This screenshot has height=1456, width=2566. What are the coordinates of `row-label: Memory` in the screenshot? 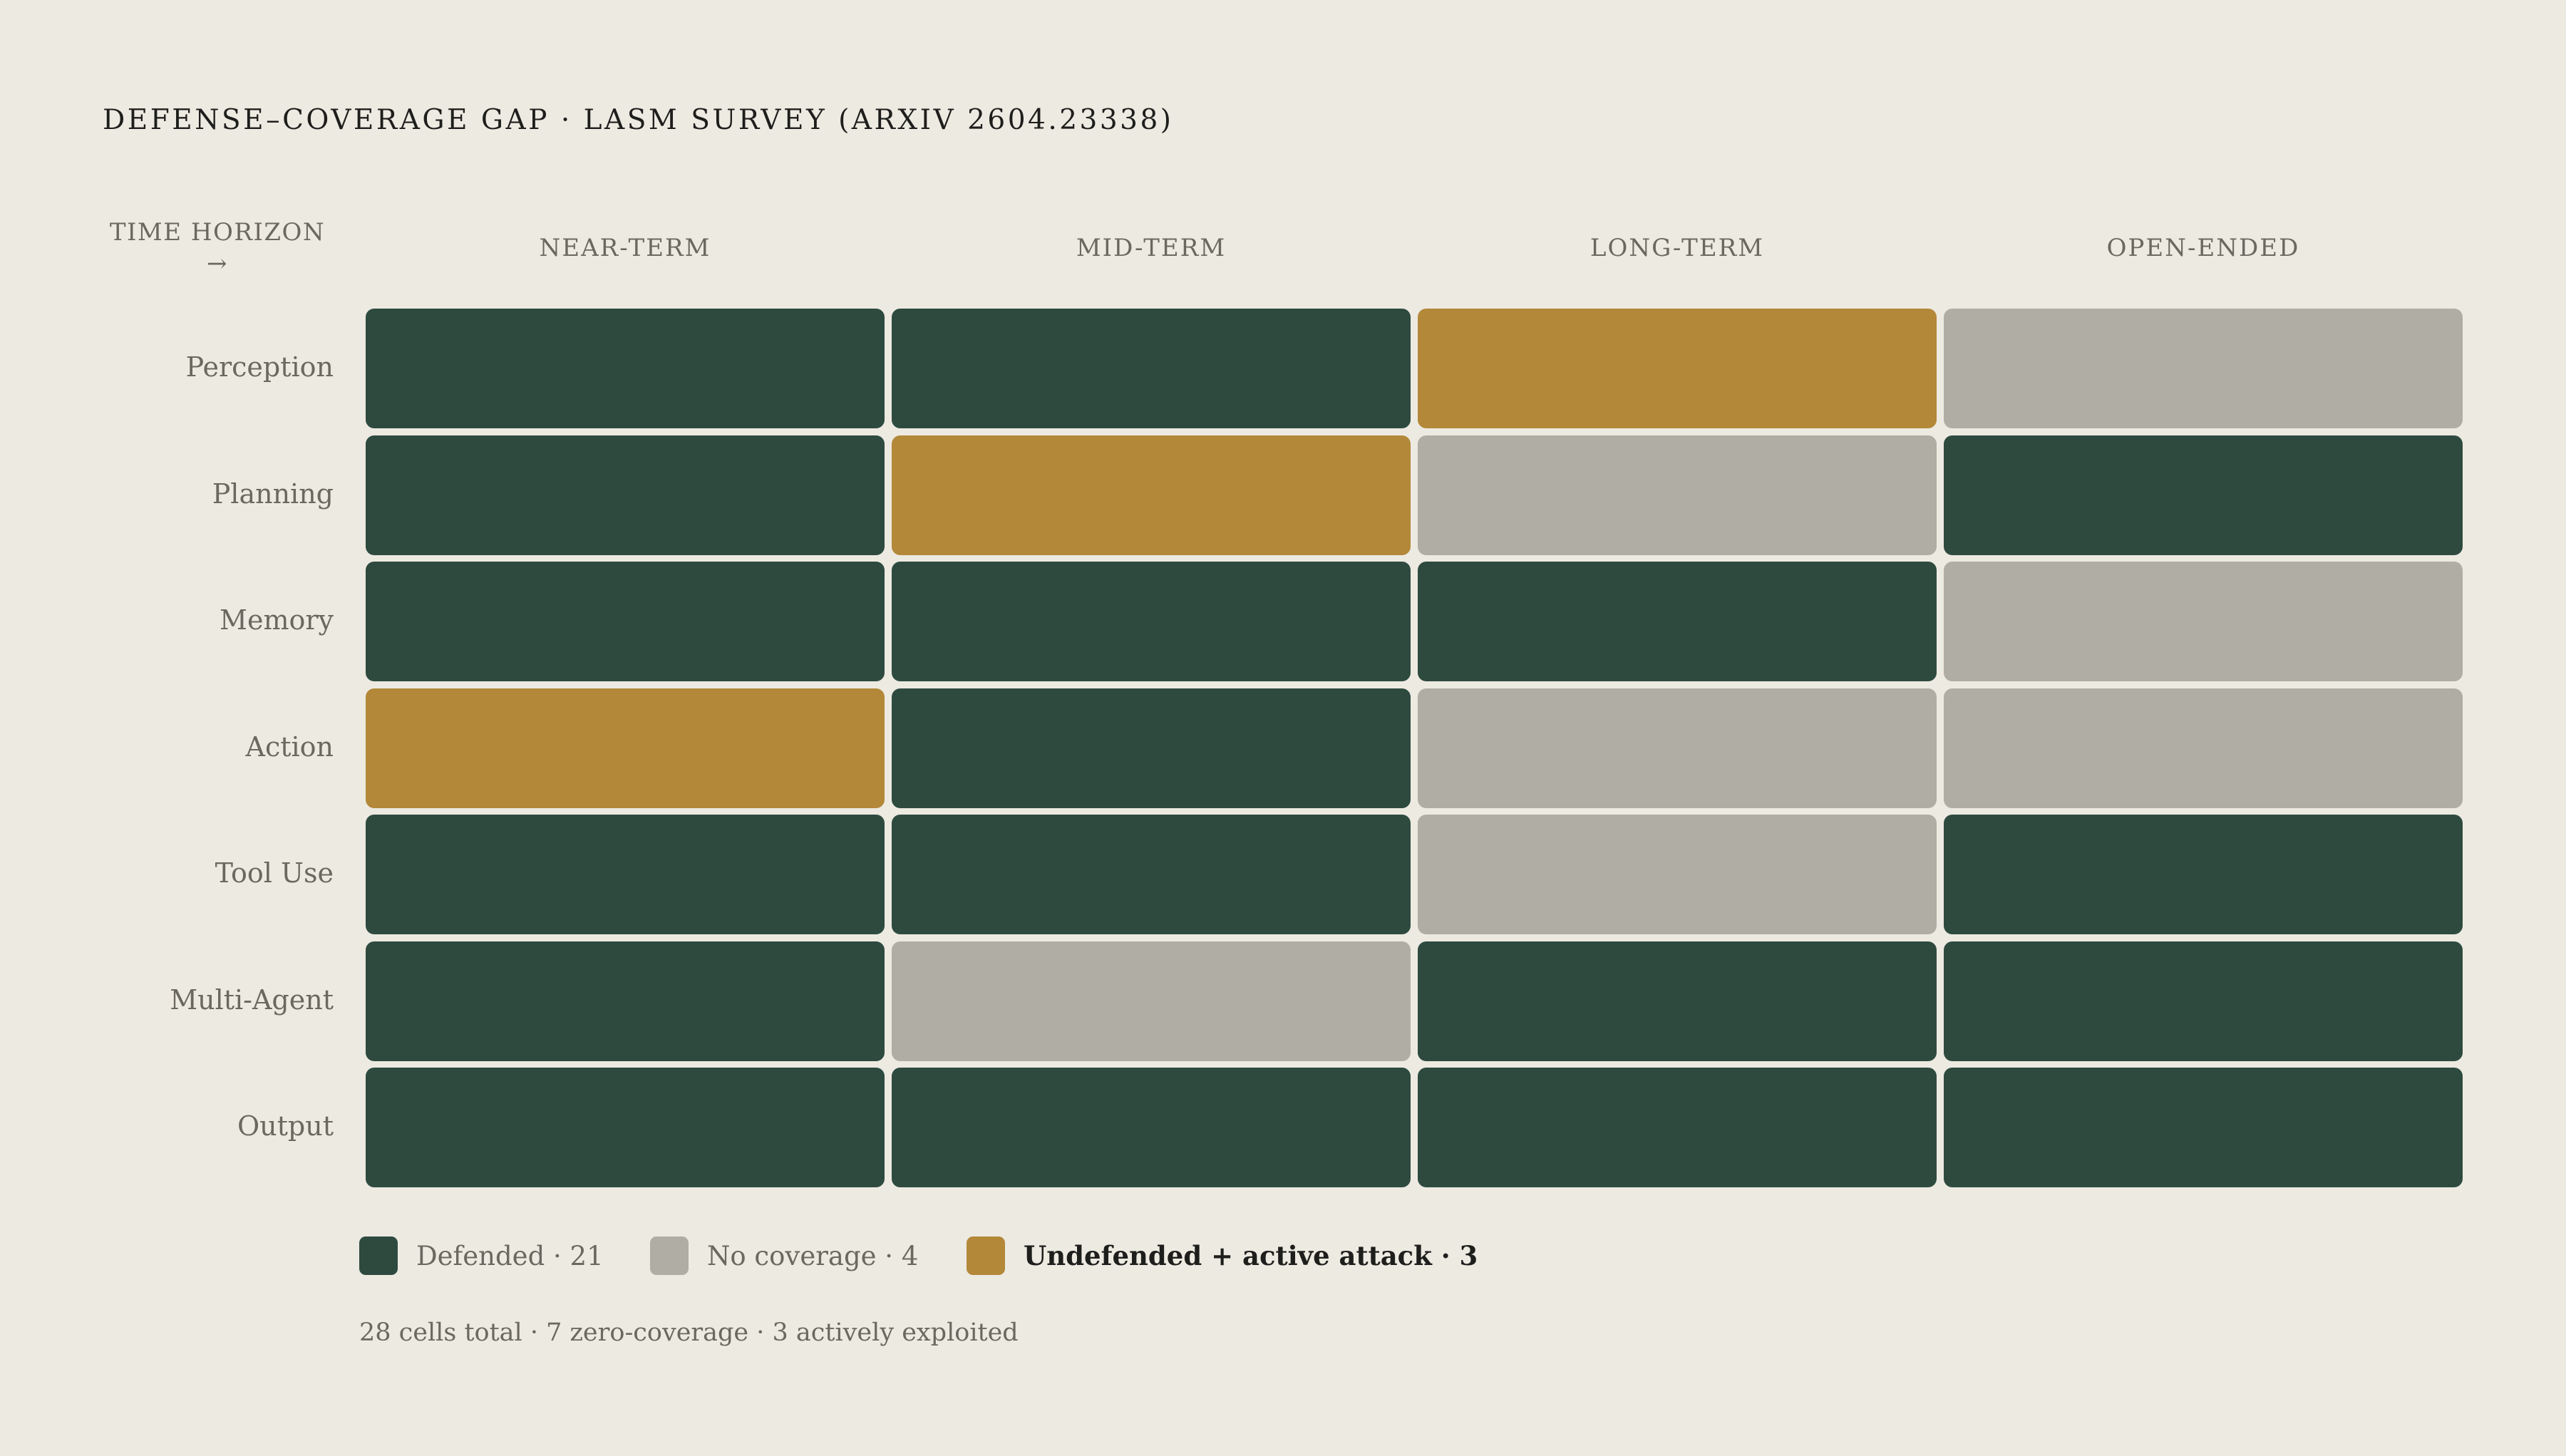 It's located at (277, 620).